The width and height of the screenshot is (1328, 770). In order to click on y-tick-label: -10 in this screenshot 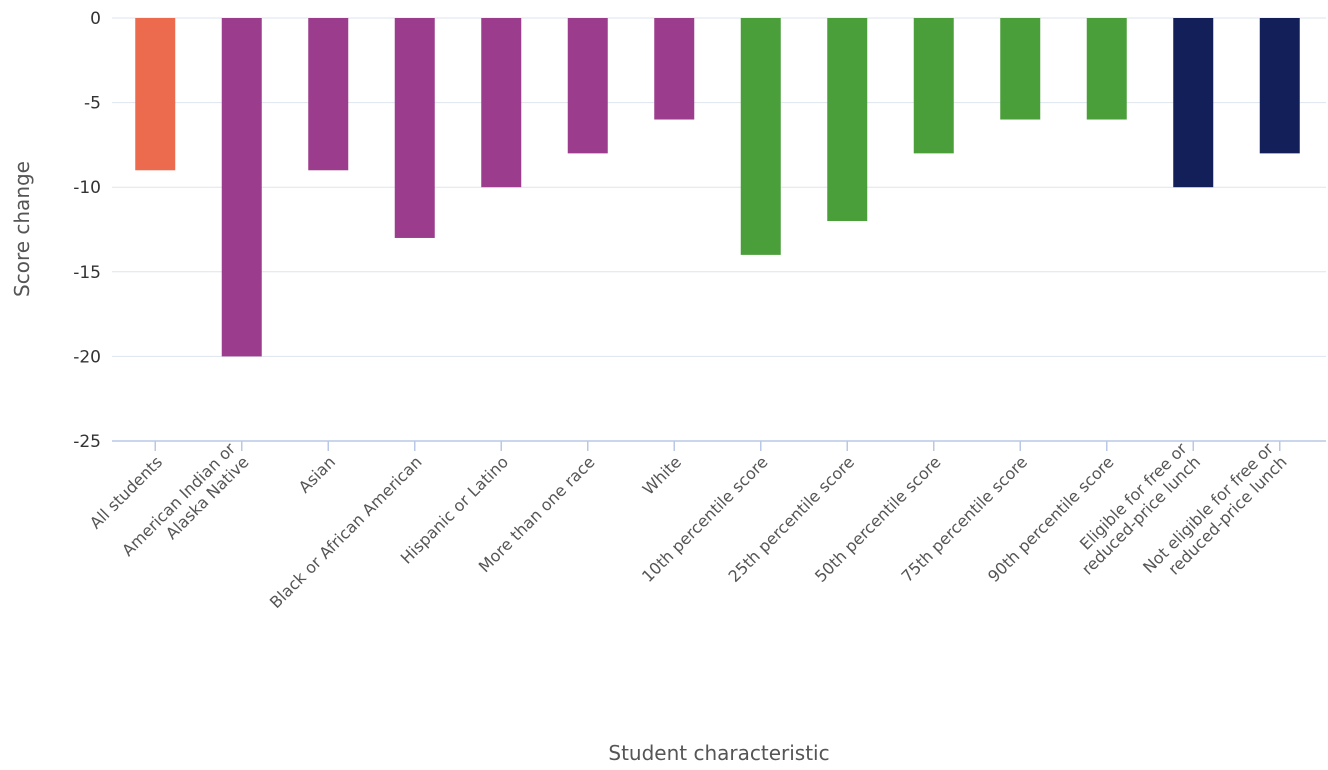, I will do `click(87, 188)`.